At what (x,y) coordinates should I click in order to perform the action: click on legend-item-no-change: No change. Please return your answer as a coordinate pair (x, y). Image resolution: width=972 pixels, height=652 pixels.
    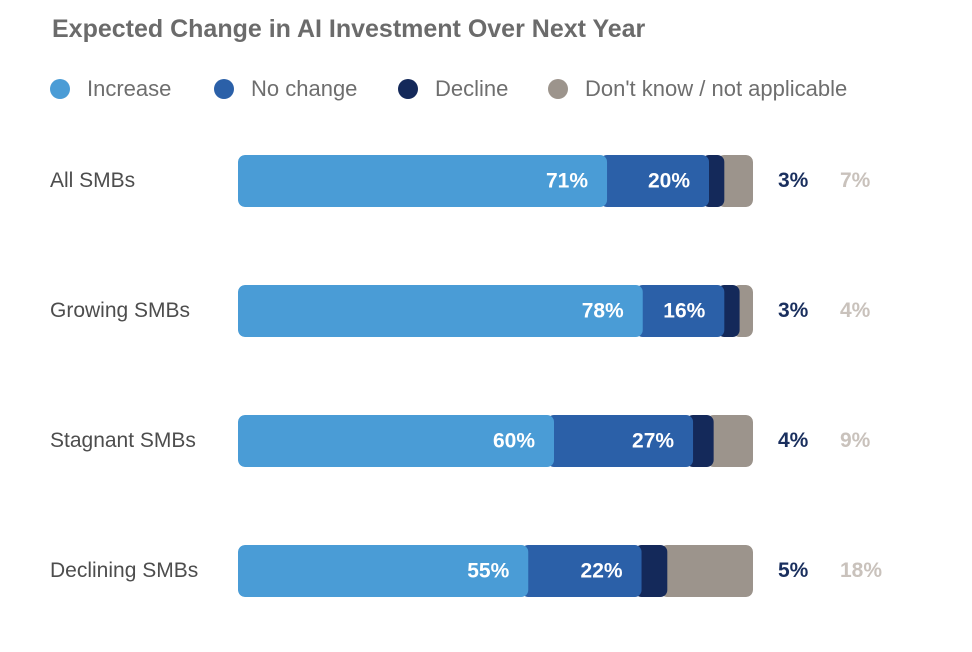
    Looking at the image, I should click on (285, 89).